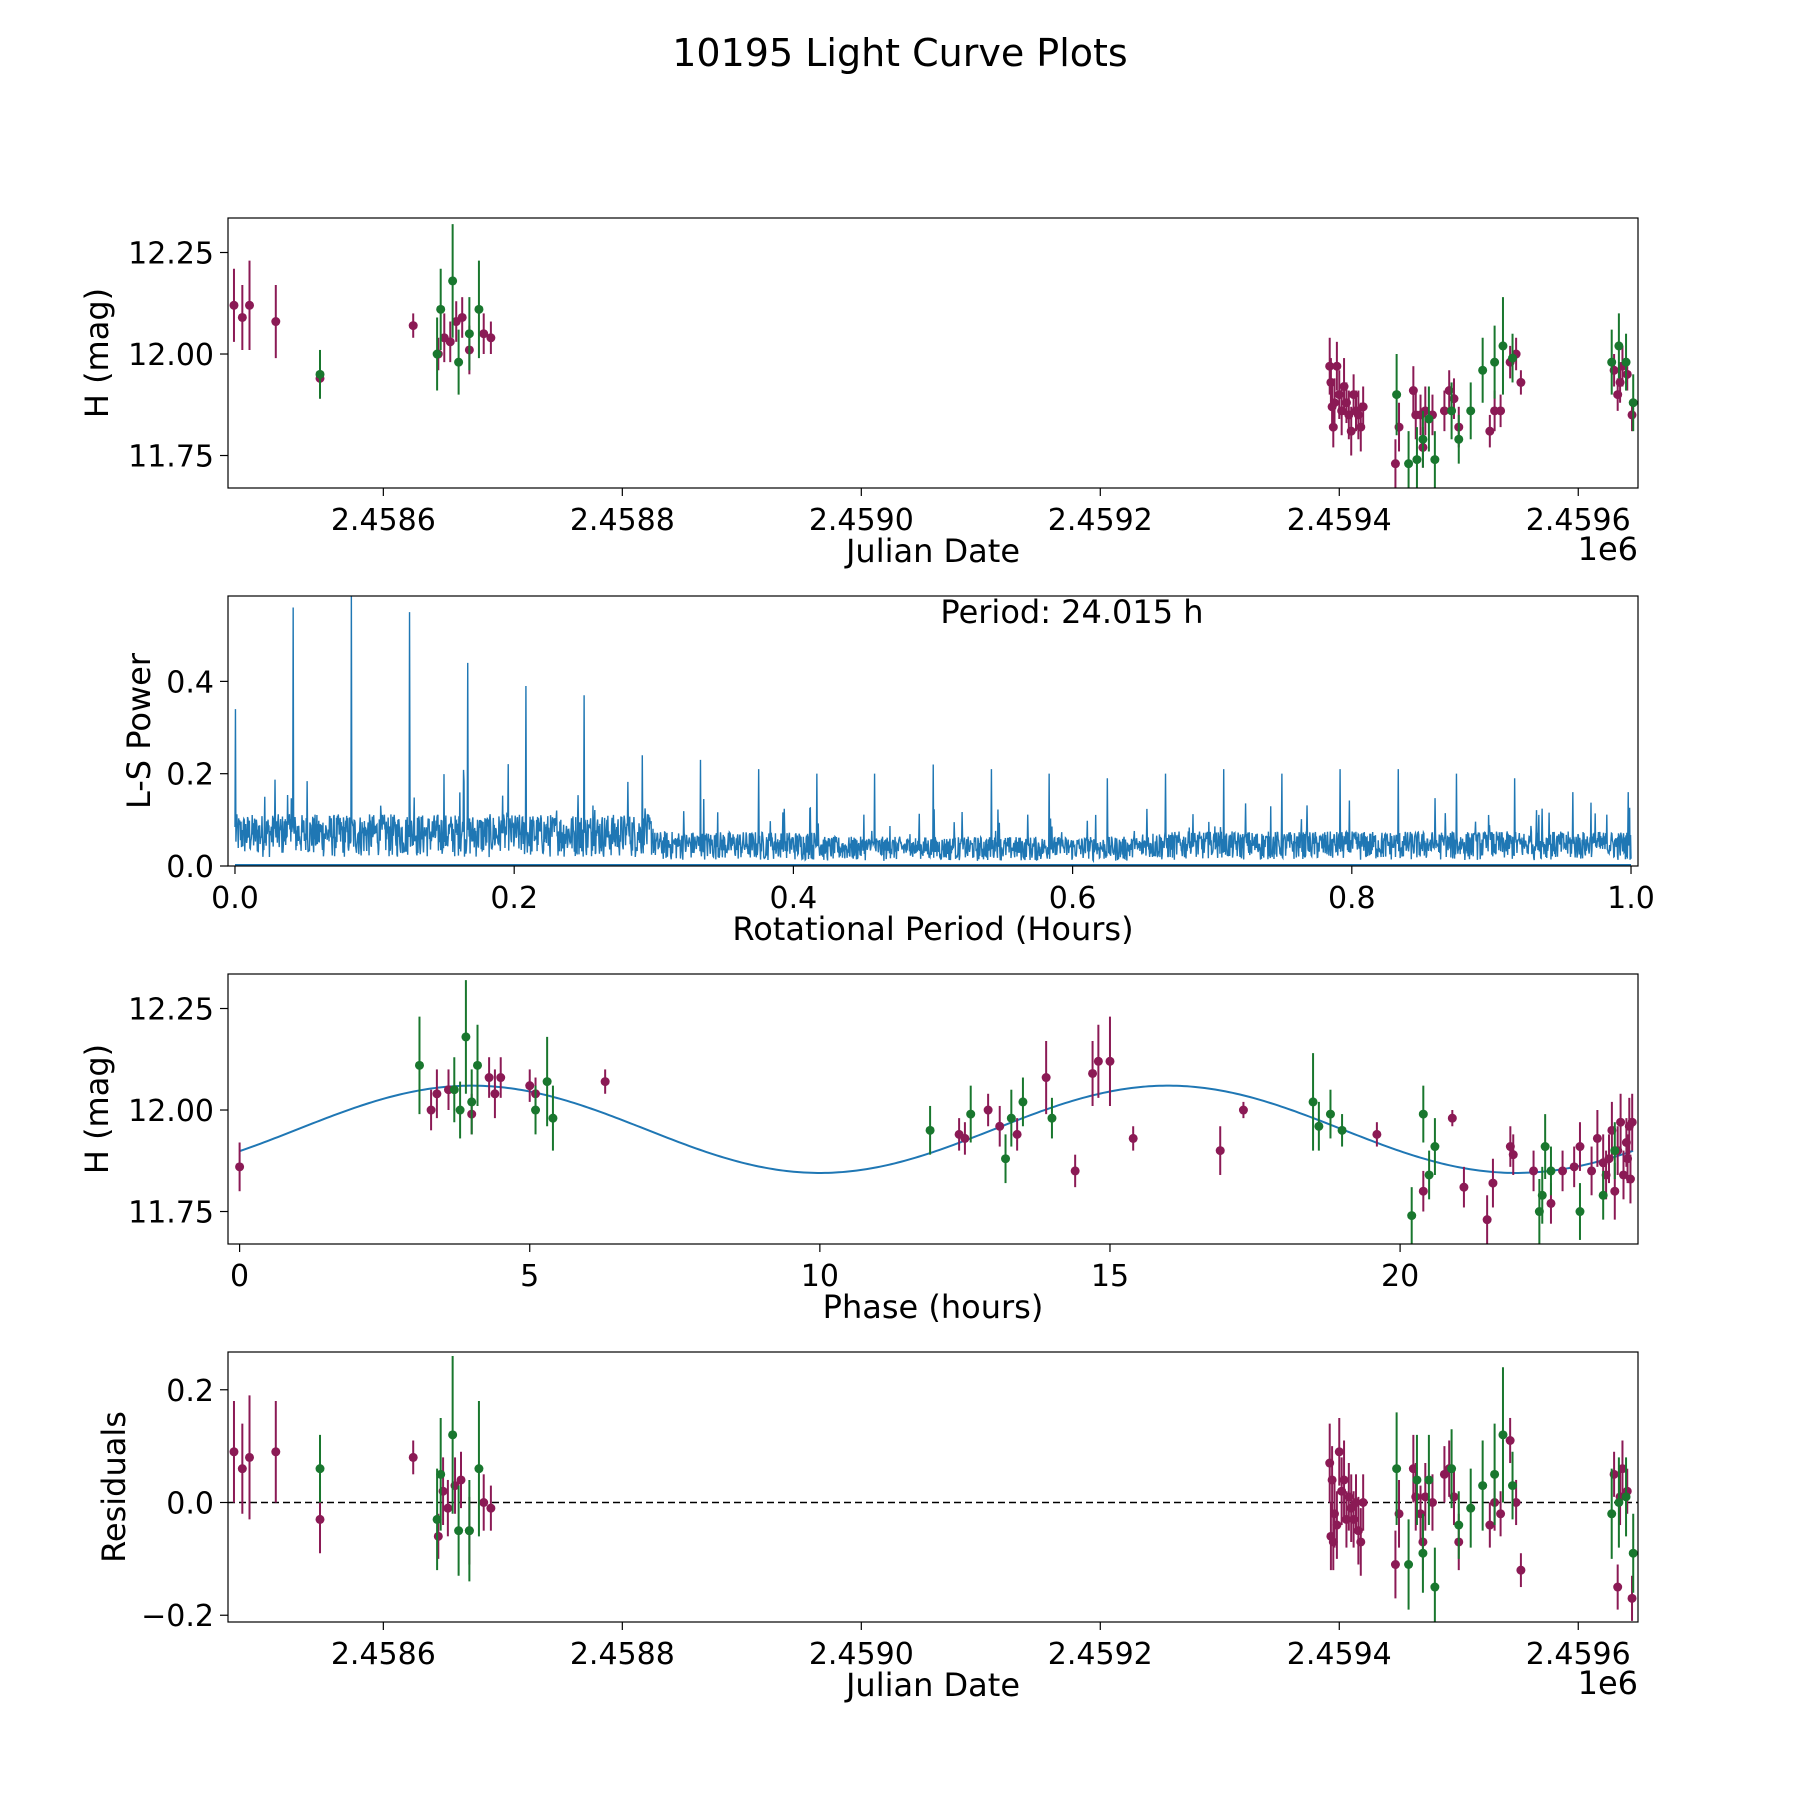 The width and height of the screenshot is (1800, 1800). Describe the element at coordinates (936, 1112) in the screenshot. I see `panel-clipped-content` at that location.